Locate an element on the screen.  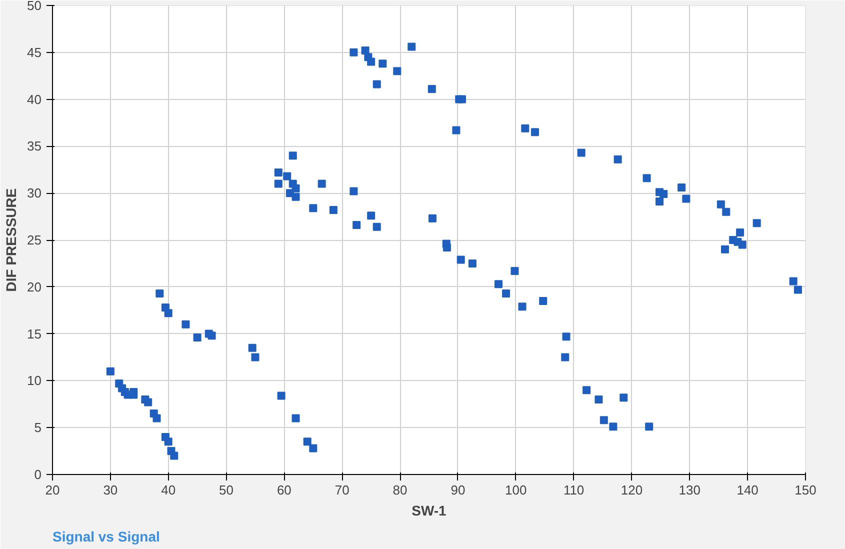
x-tick-label: 20 is located at coordinates (52, 490).